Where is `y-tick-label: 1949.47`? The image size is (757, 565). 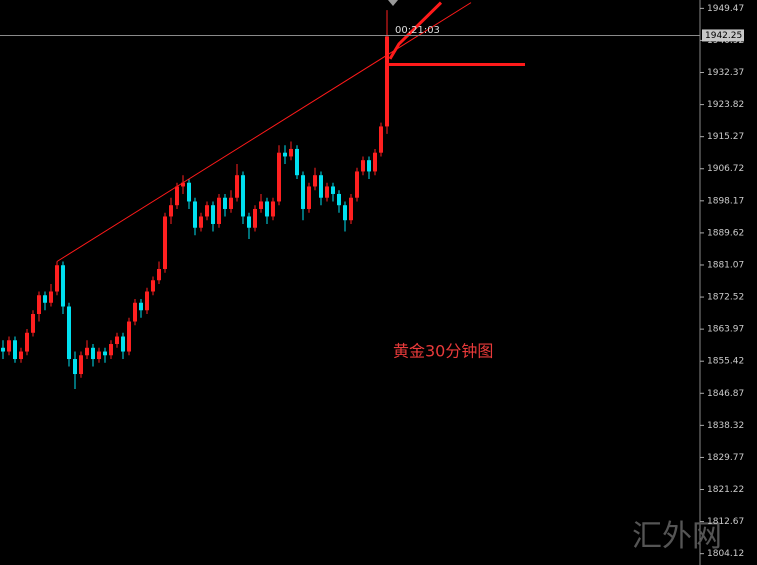
y-tick-label: 1949.47 is located at coordinates (725, 9).